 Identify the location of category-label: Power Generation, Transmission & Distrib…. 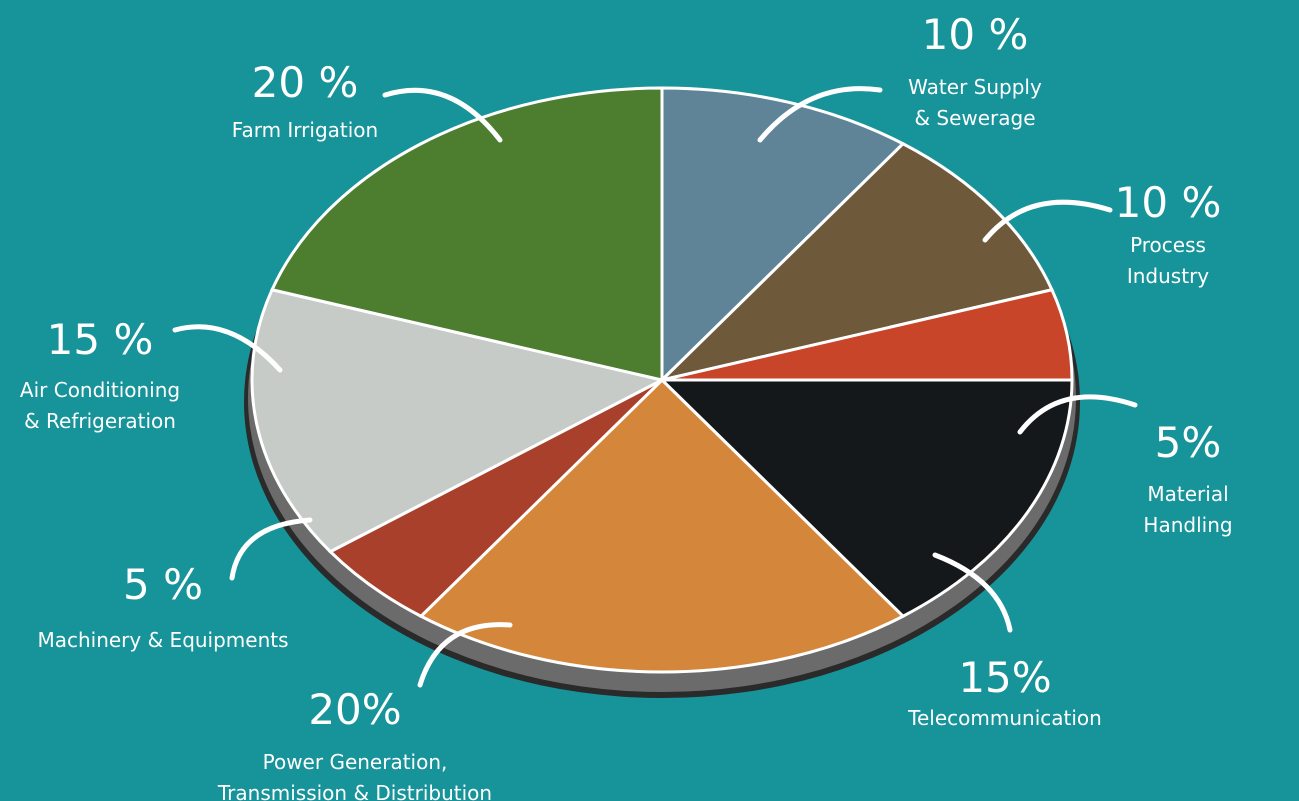
(355, 775).